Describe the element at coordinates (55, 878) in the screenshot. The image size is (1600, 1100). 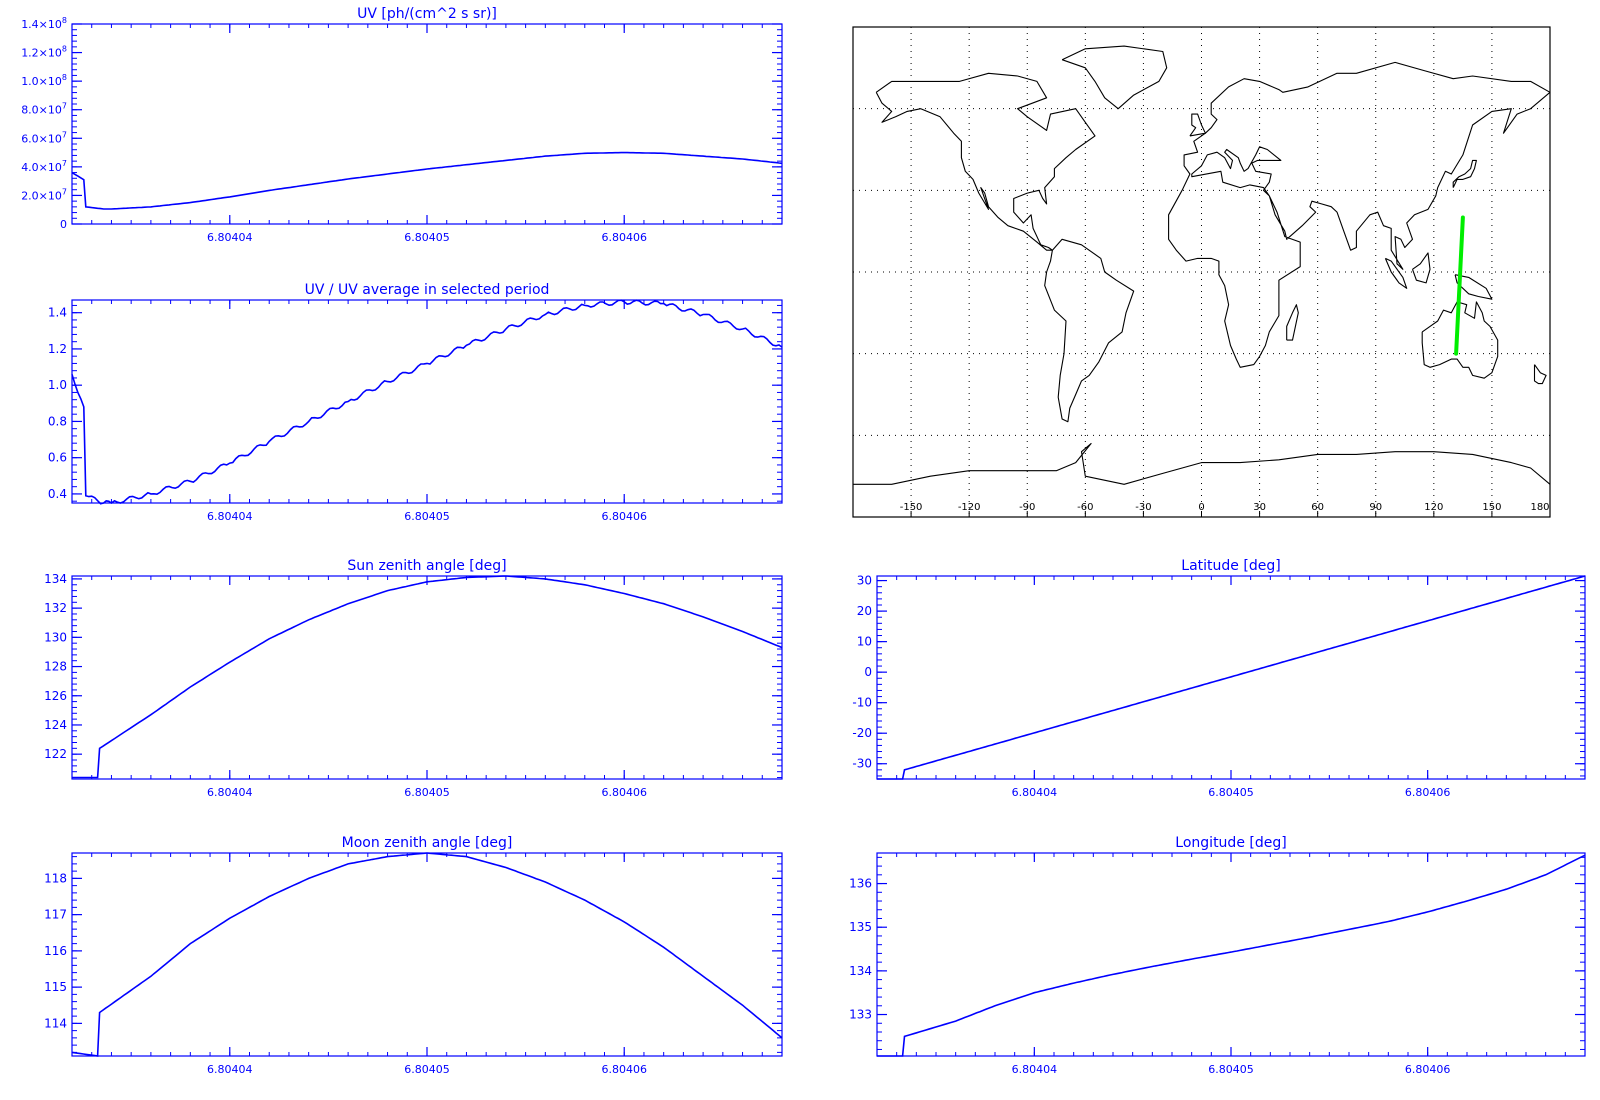
I see `y-tick-label: 118` at that location.